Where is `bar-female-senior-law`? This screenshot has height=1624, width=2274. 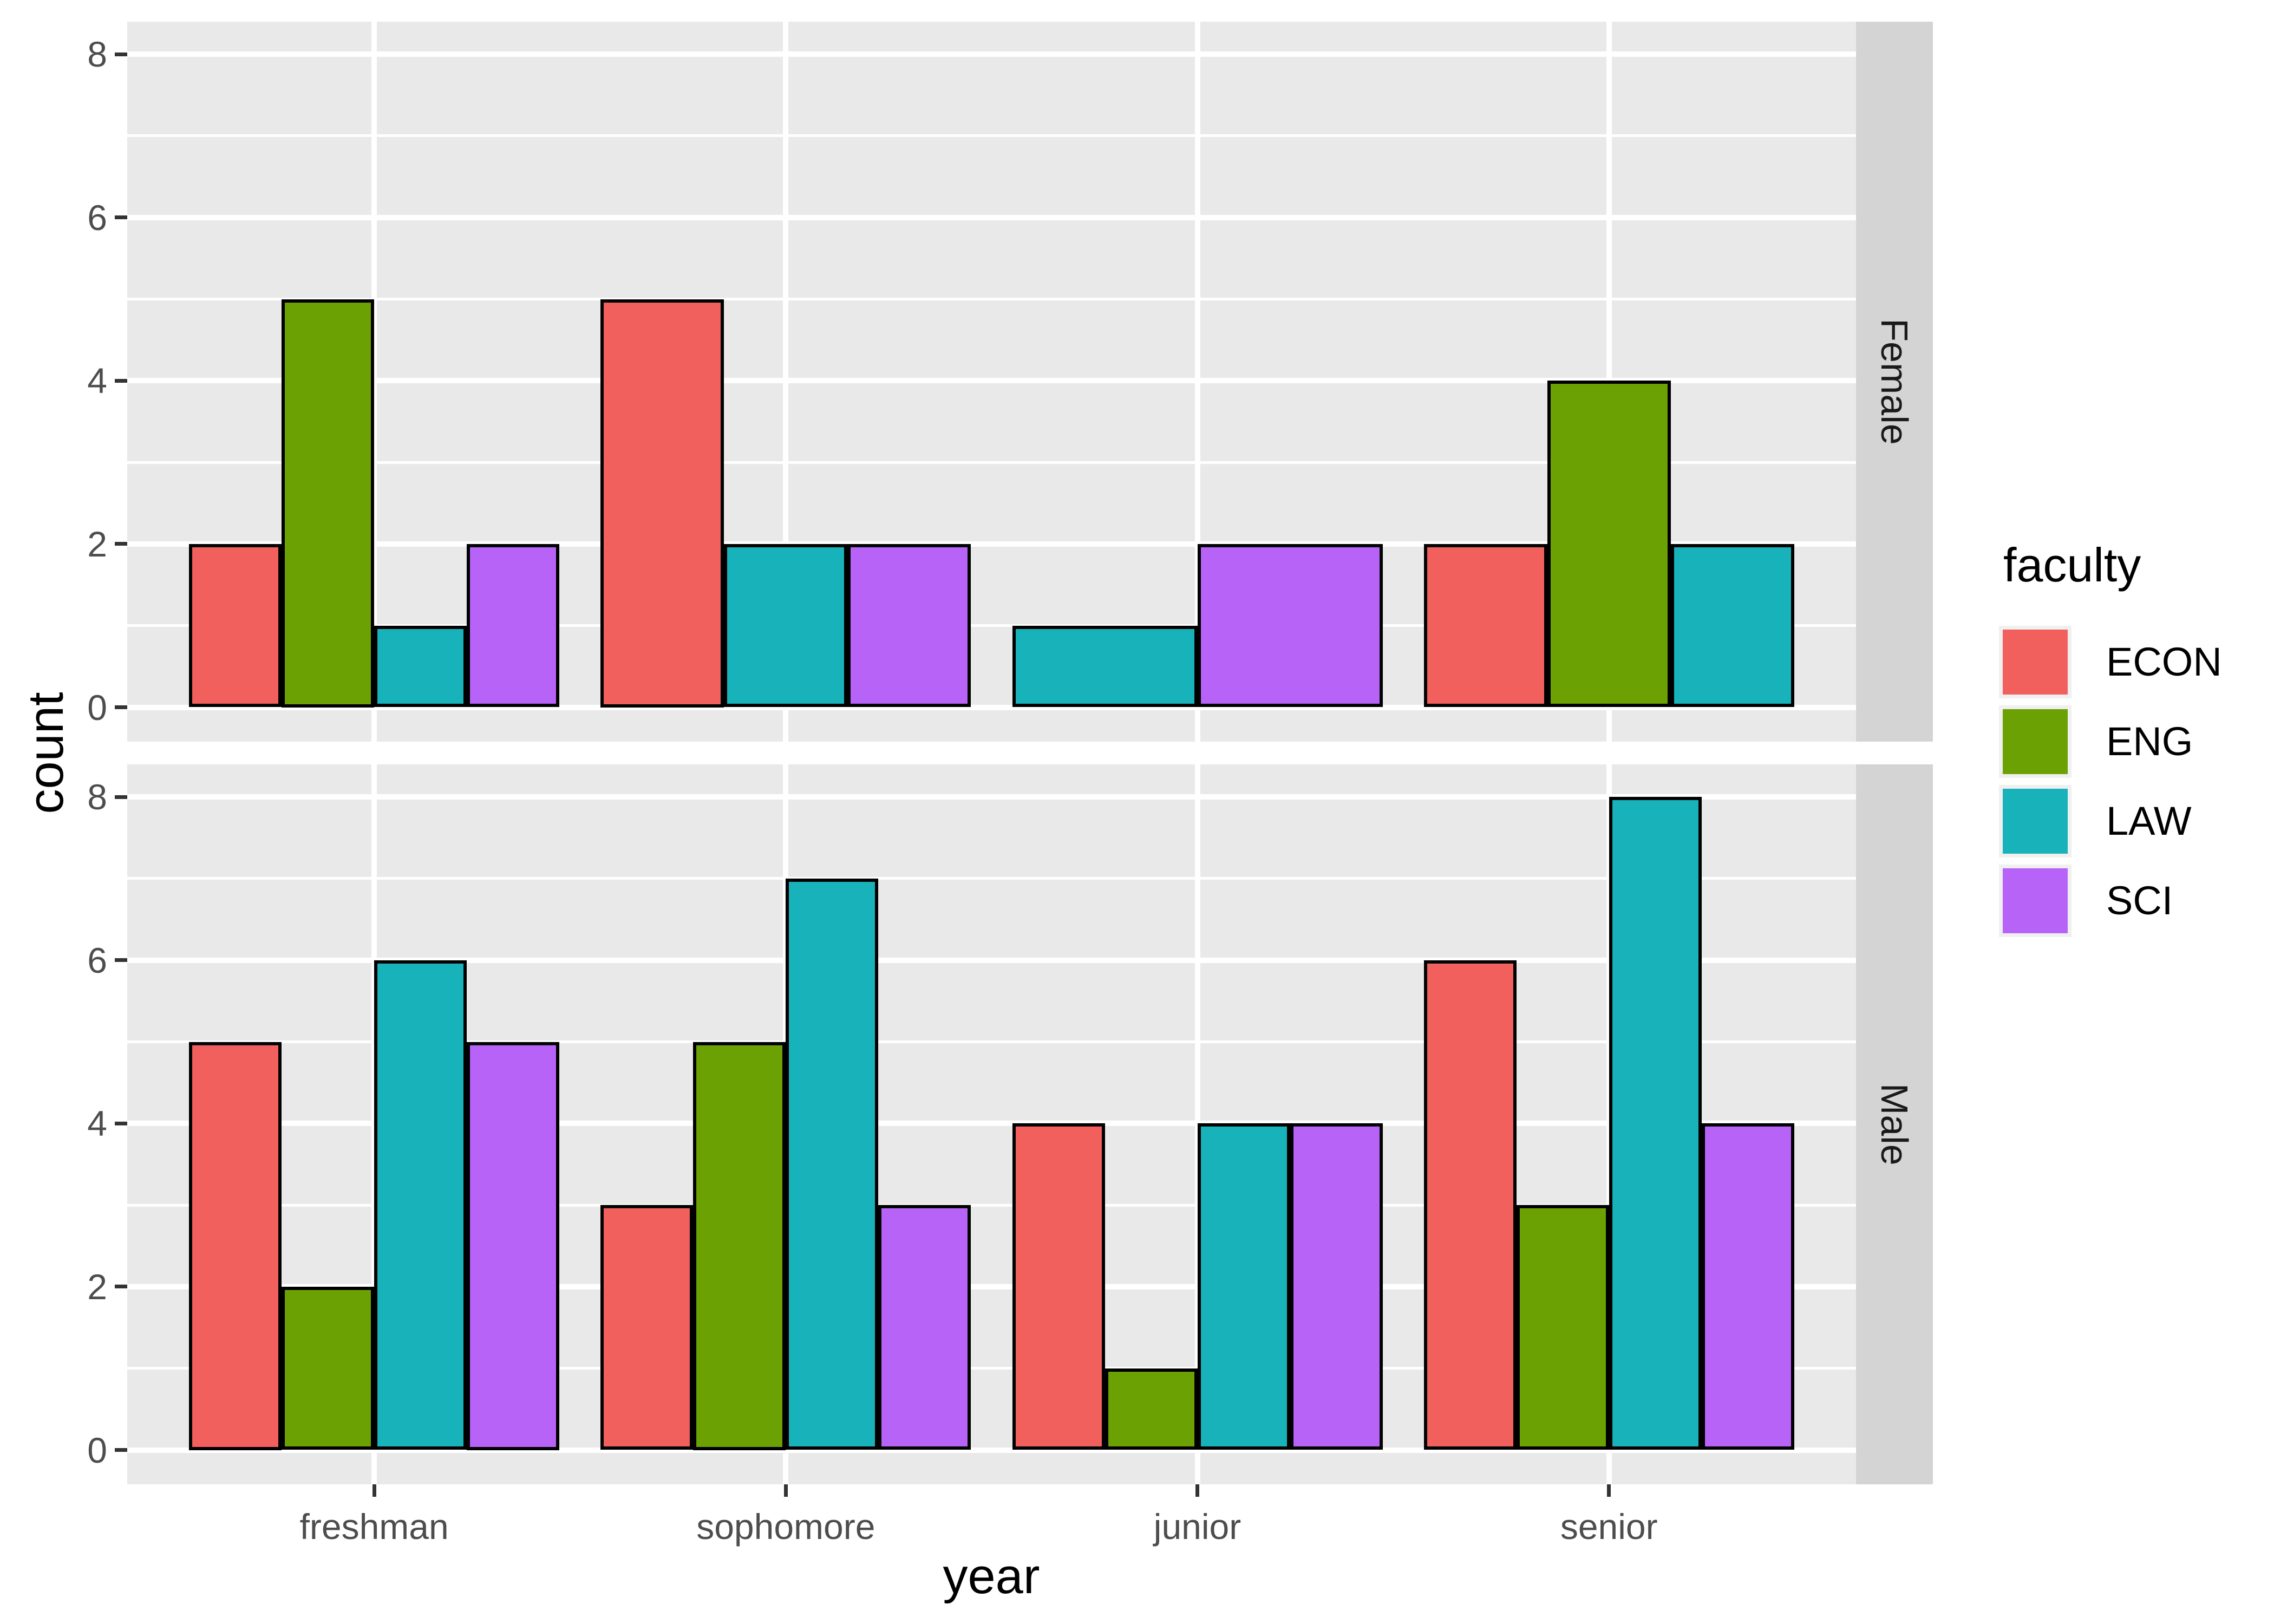
bar-female-senior-law is located at coordinates (1732, 625).